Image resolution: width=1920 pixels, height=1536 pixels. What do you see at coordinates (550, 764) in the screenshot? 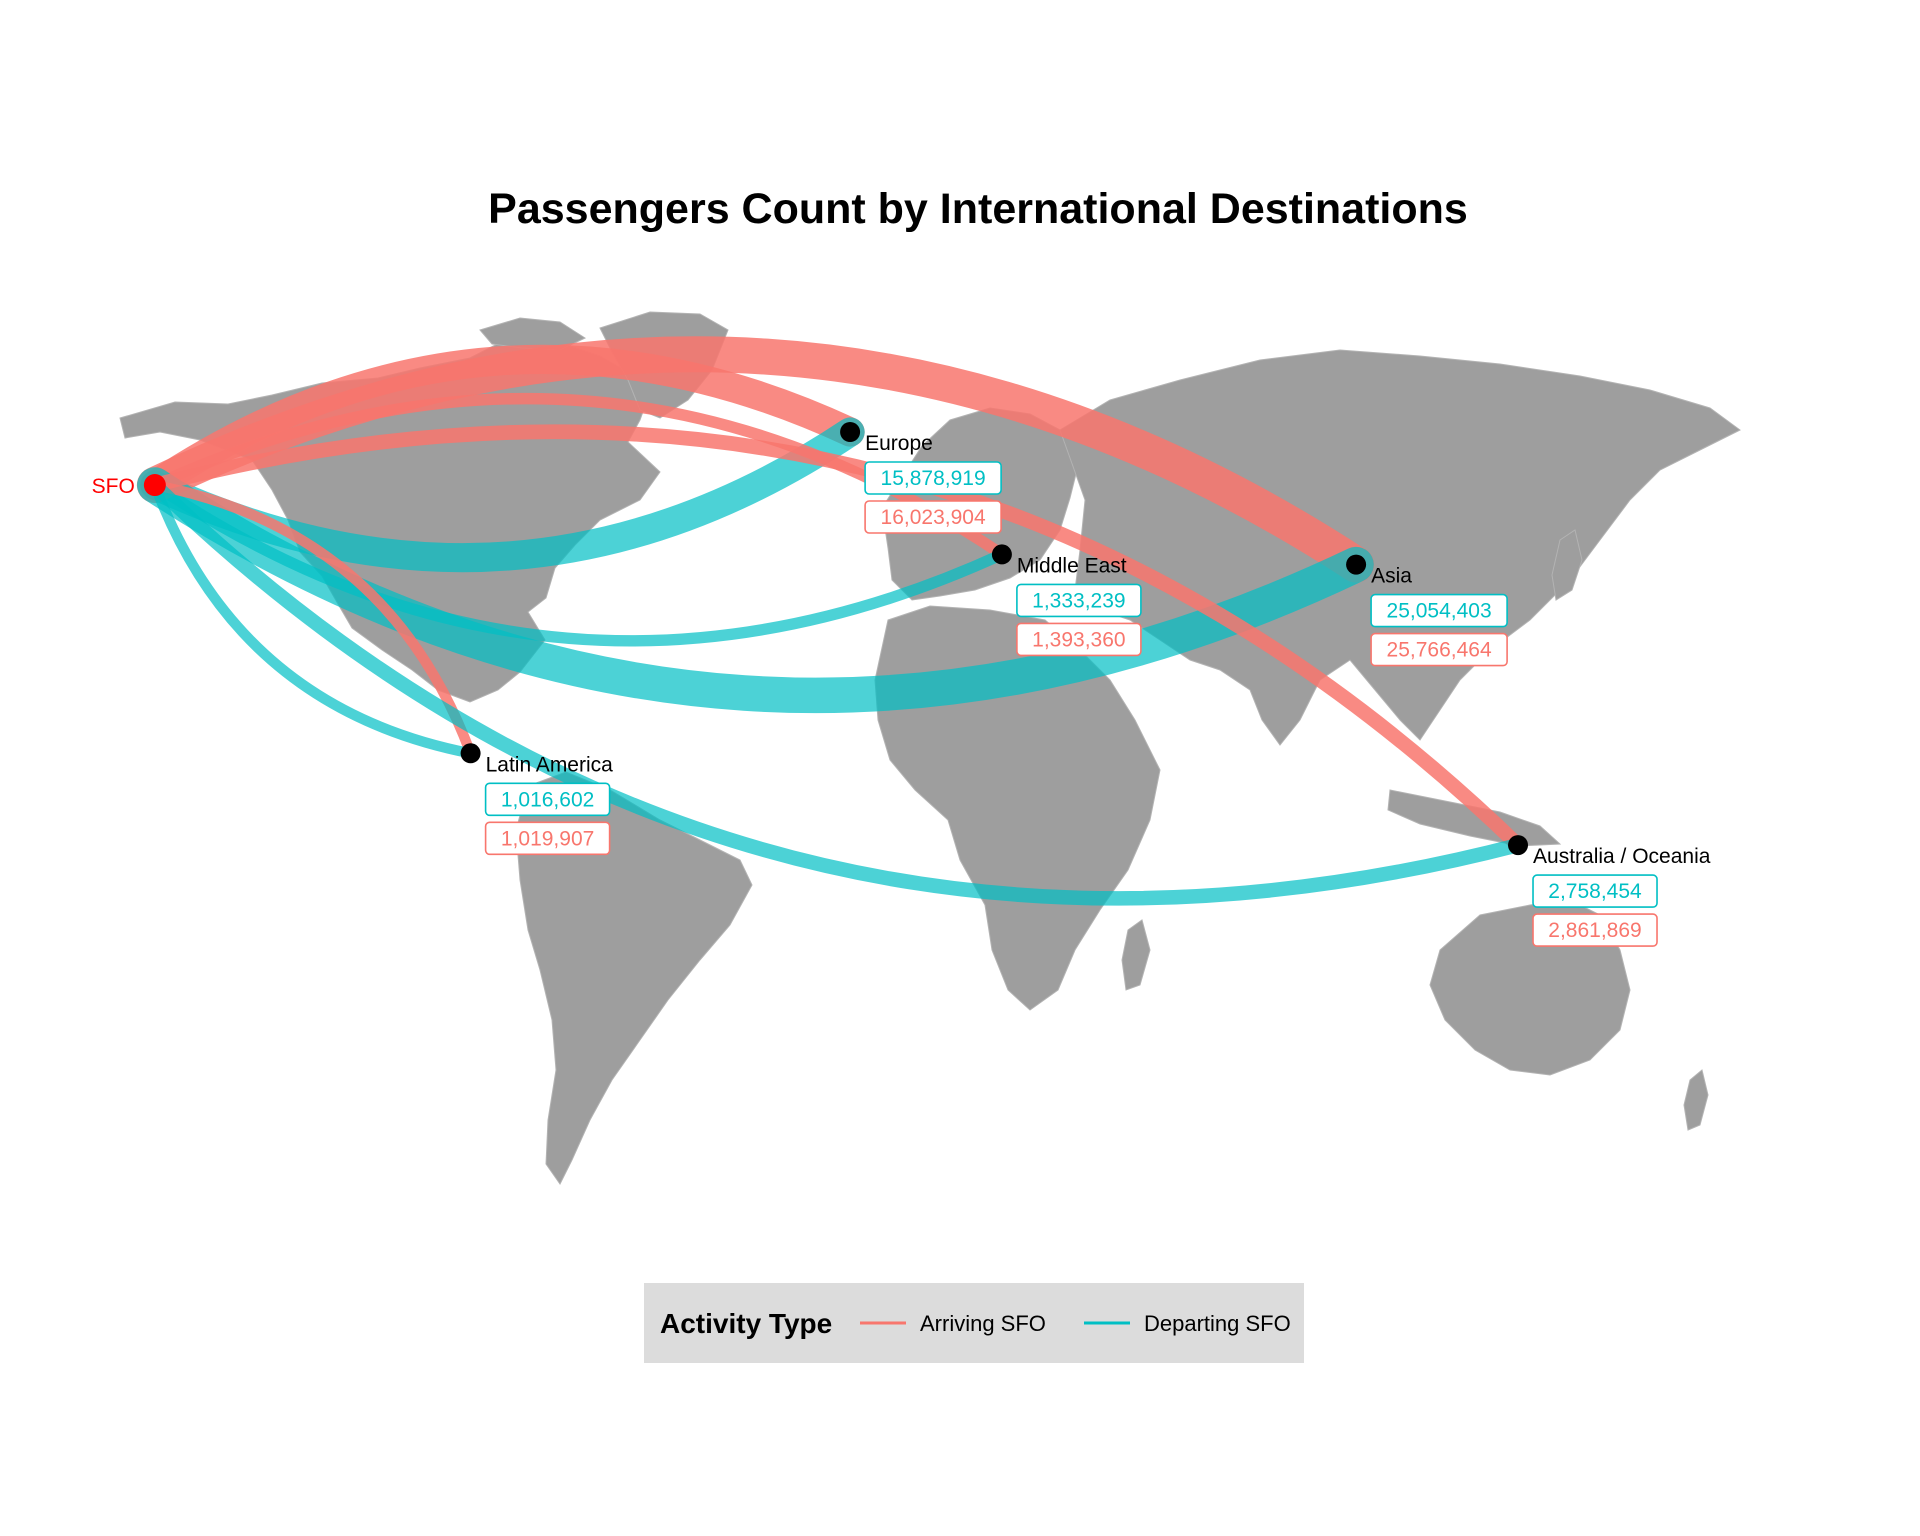
I see `node-label-latin_america: Latin America` at bounding box center [550, 764].